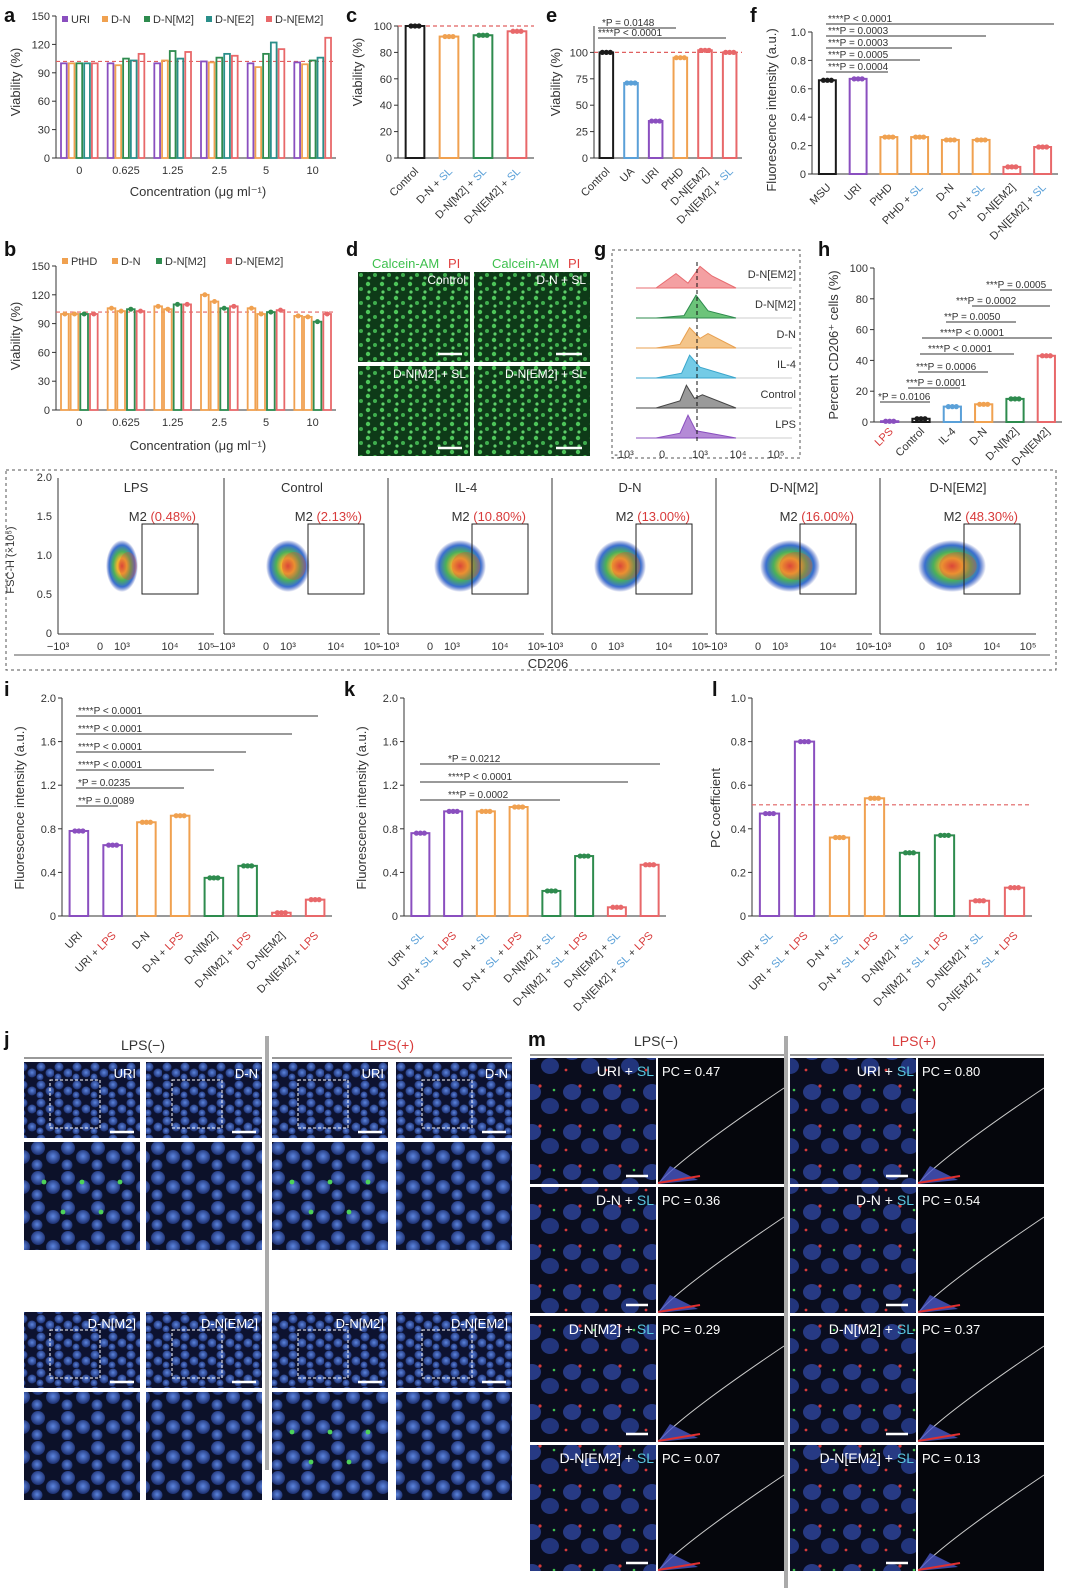 The width and height of the screenshot is (1080, 1590). What do you see at coordinates (110, 729) in the screenshot?
I see `significance-label: ****P < 0.0001` at bounding box center [110, 729].